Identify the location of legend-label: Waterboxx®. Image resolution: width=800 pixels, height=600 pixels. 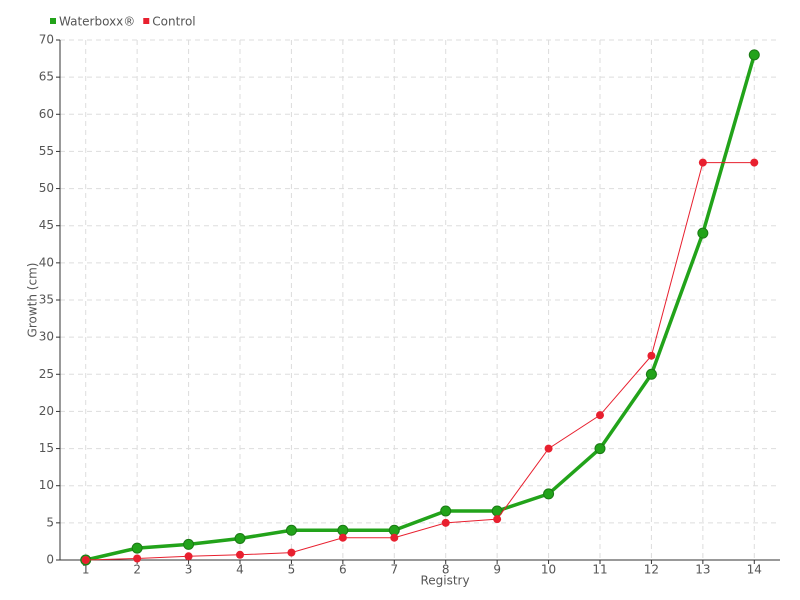
(97, 22).